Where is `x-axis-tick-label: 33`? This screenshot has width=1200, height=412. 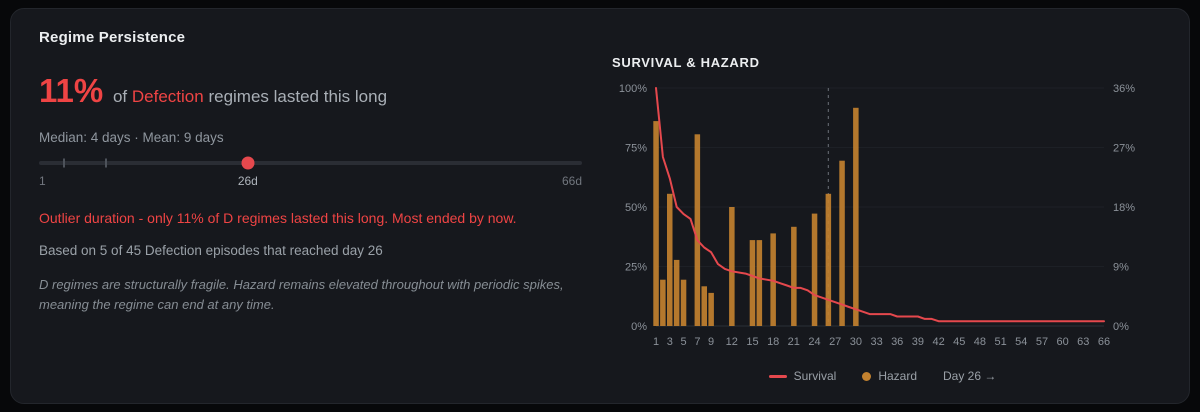 x-axis-tick-label: 33 is located at coordinates (876, 342).